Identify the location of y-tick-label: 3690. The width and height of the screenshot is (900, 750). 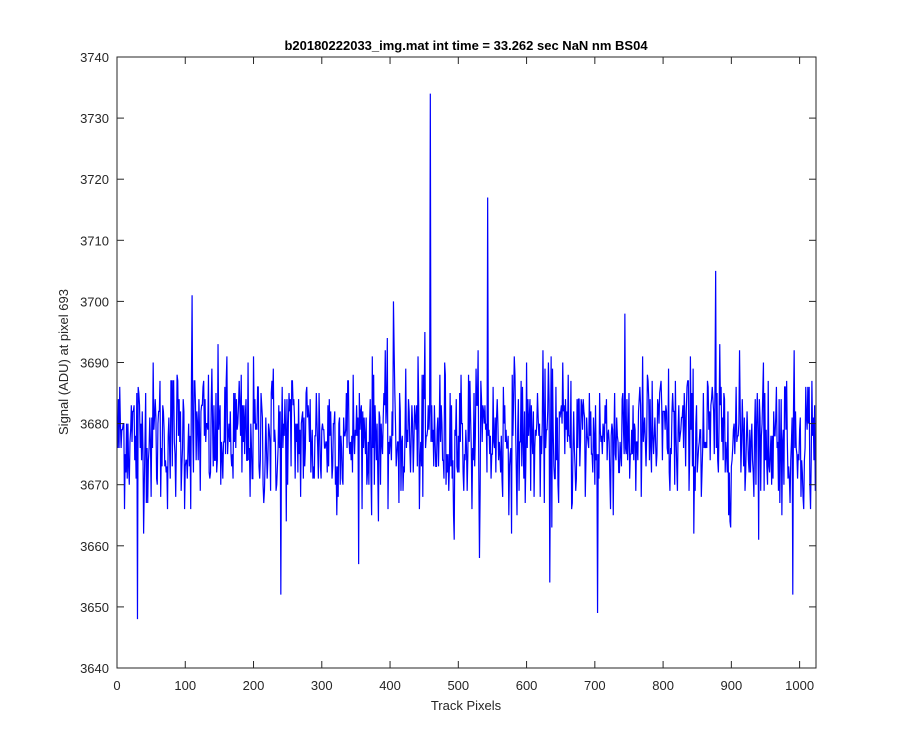
(94, 363).